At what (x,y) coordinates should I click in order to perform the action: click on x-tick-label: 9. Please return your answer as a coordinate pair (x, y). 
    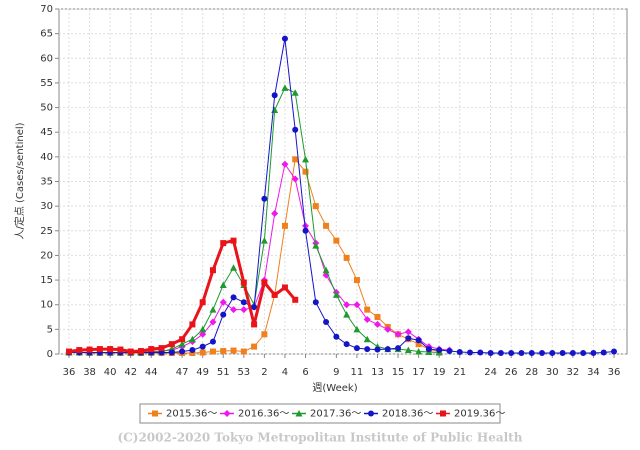
    Looking at the image, I should click on (336, 372).